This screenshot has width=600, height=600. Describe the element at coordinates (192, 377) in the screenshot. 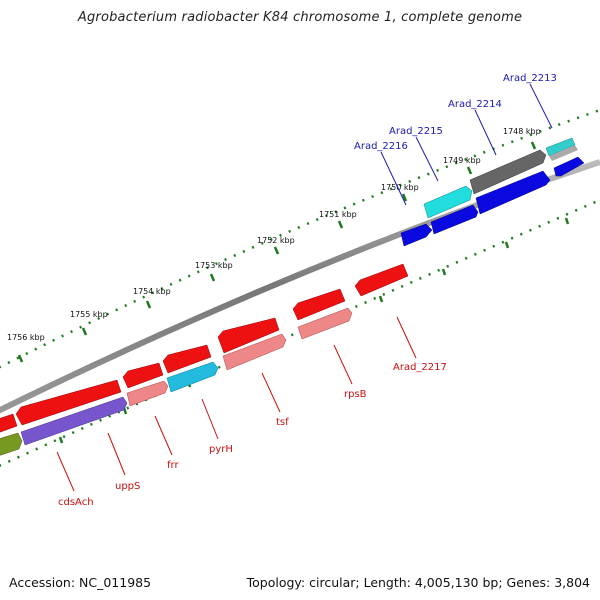

I see `gene-pyrh` at that location.